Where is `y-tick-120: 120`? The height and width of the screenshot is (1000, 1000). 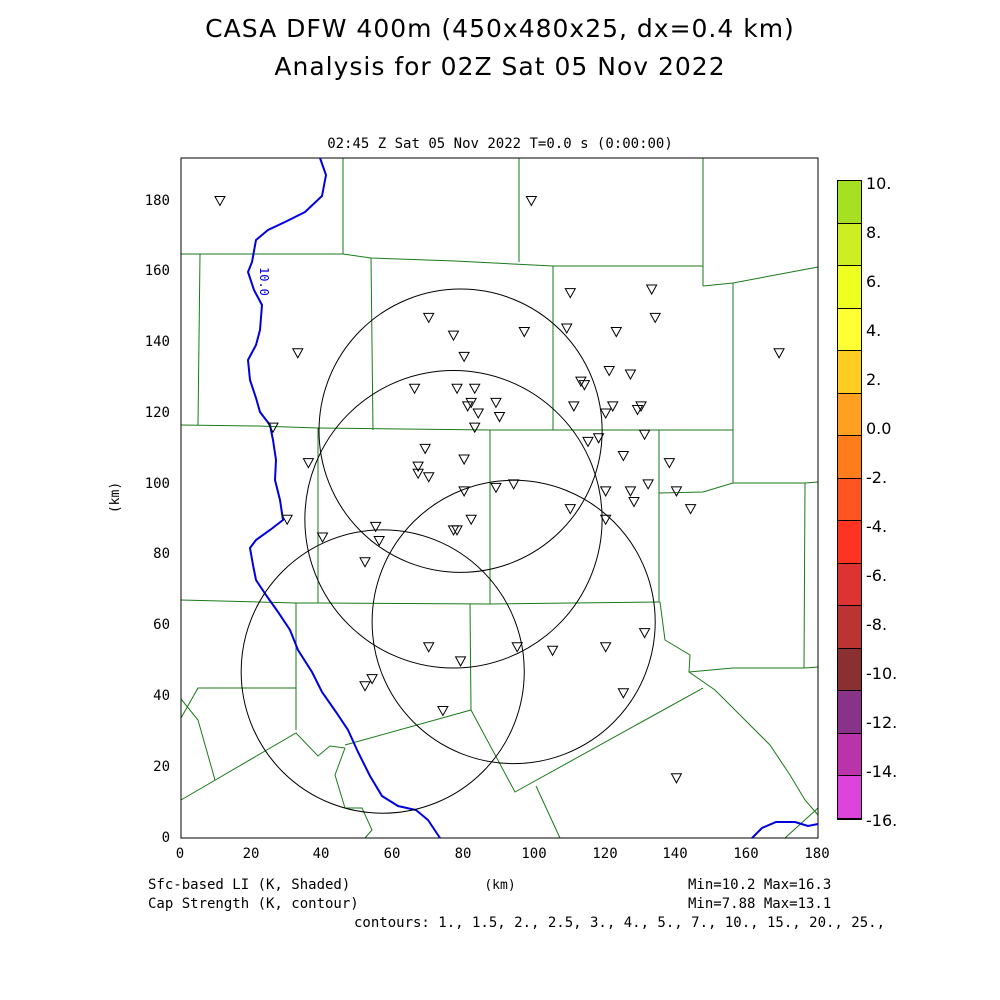 y-tick-120: 120 is located at coordinates (157, 413).